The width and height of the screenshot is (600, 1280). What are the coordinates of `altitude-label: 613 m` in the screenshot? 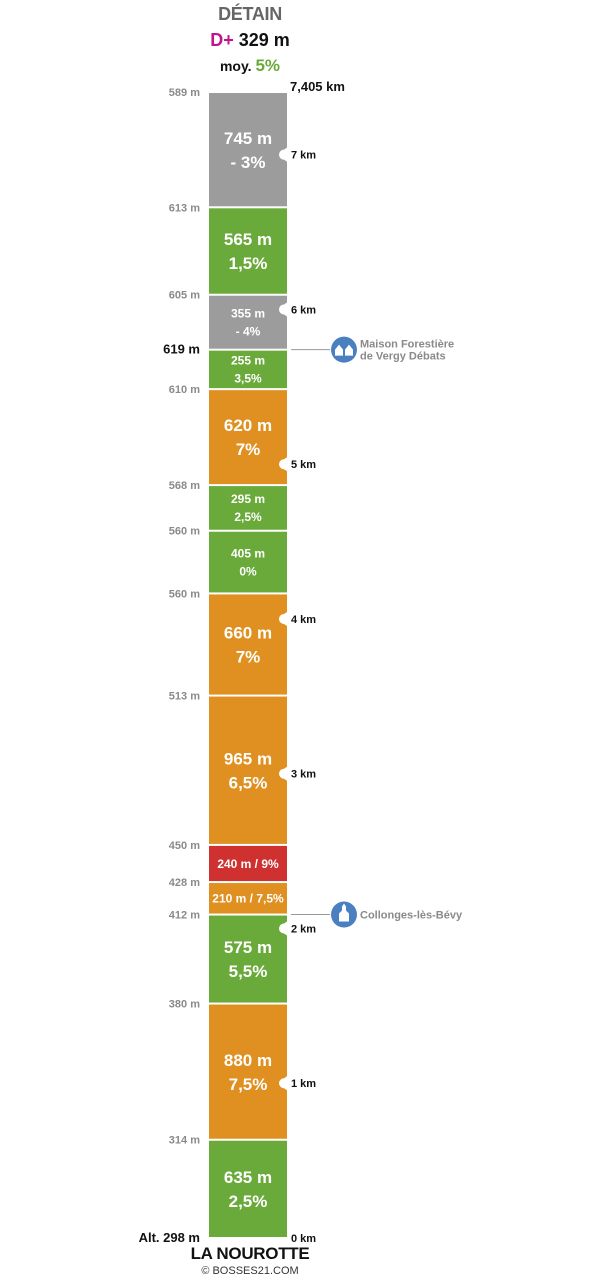 It's located at (184, 208).